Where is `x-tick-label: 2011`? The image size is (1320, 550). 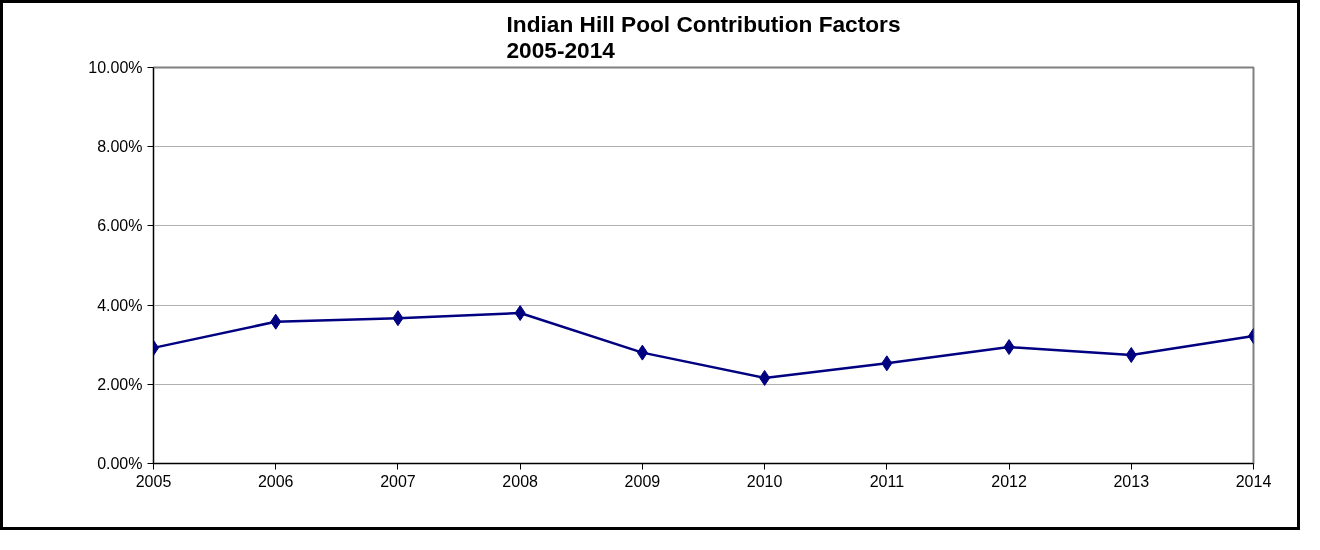
x-tick-label: 2011 is located at coordinates (887, 481).